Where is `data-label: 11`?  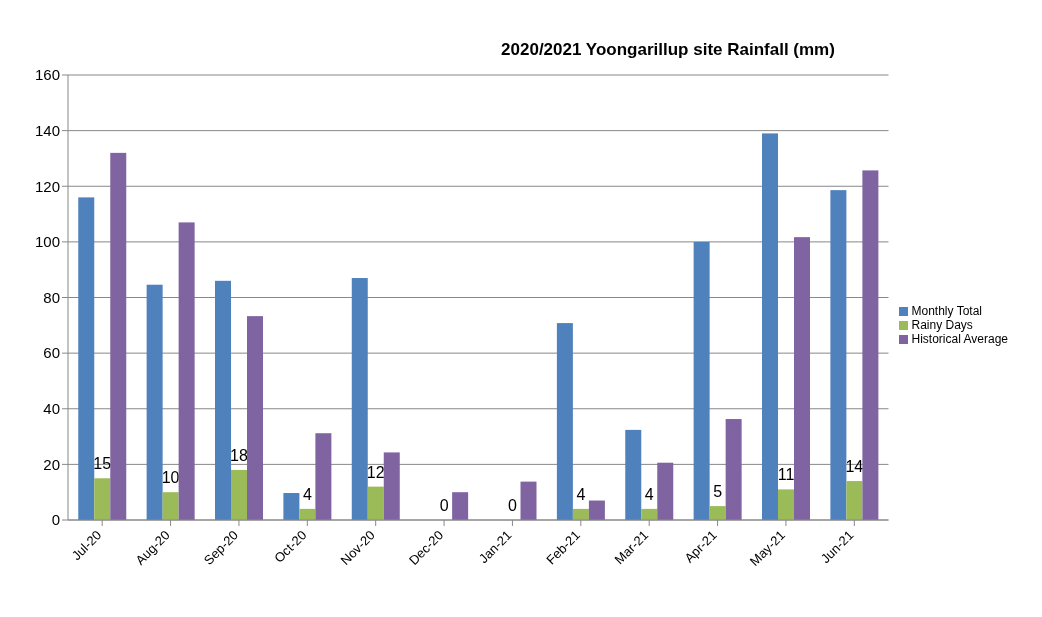 data-label: 11 is located at coordinates (786, 475).